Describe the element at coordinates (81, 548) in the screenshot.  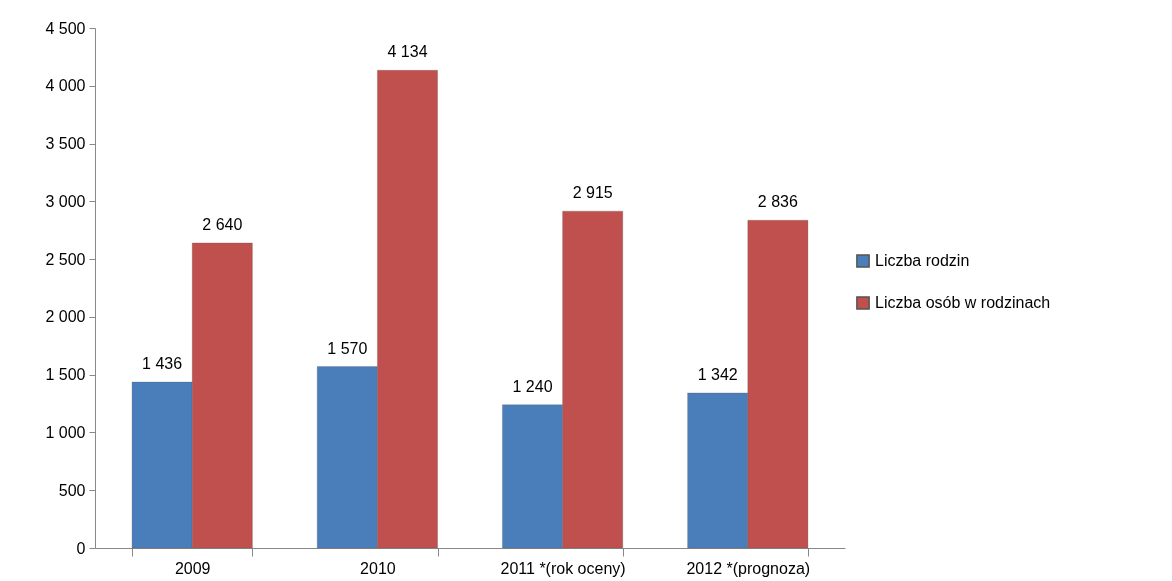
I see `y-tick-label: 0` at that location.